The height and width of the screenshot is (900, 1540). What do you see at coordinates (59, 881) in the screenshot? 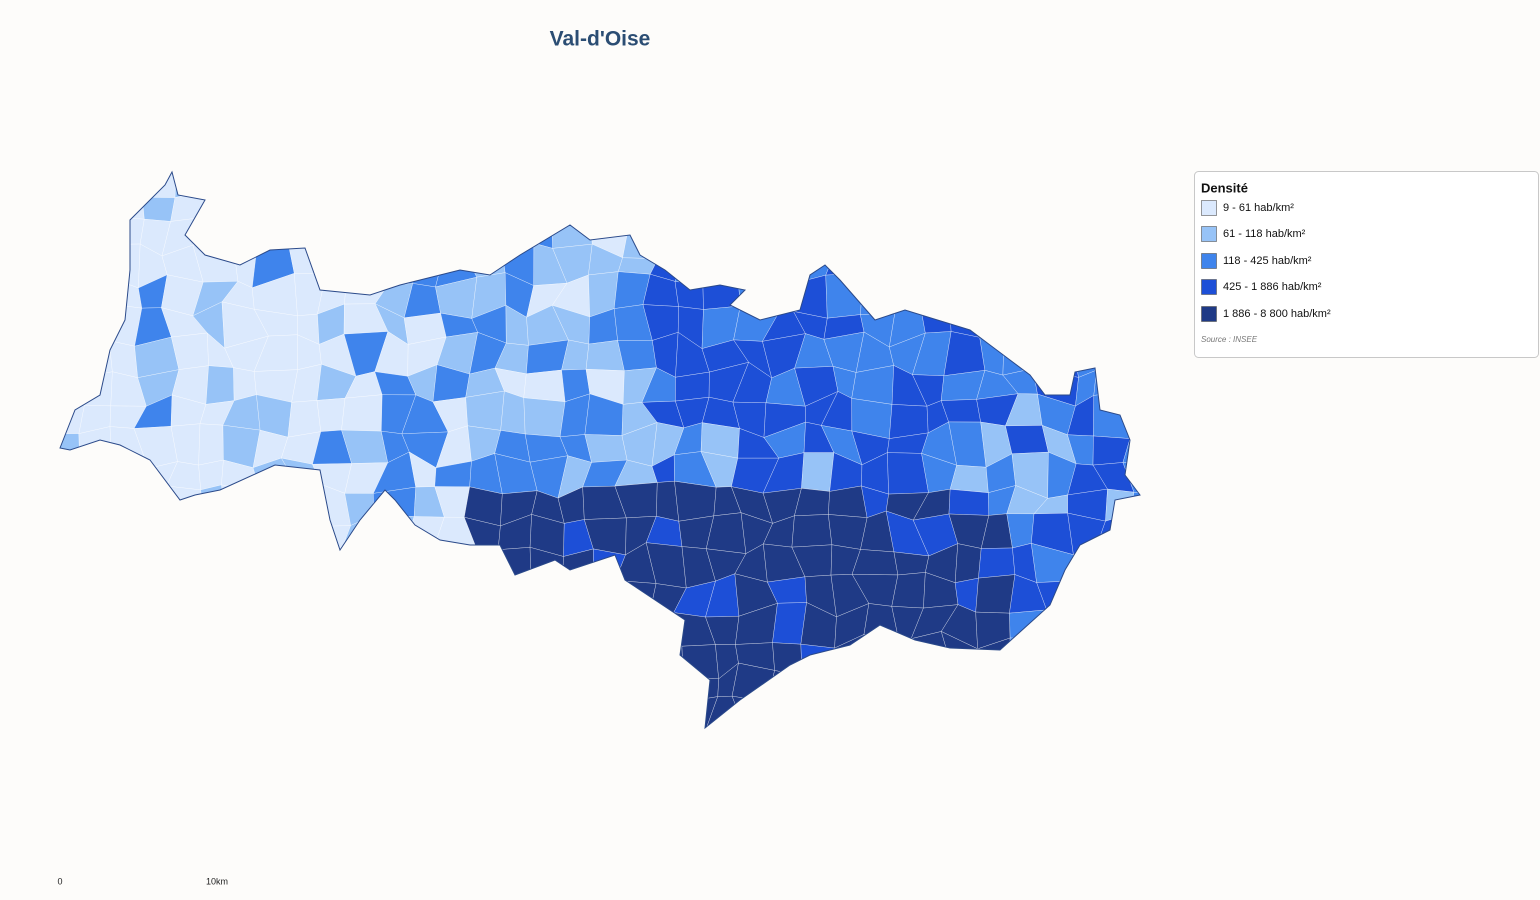
I see `scale-start: 0` at bounding box center [59, 881].